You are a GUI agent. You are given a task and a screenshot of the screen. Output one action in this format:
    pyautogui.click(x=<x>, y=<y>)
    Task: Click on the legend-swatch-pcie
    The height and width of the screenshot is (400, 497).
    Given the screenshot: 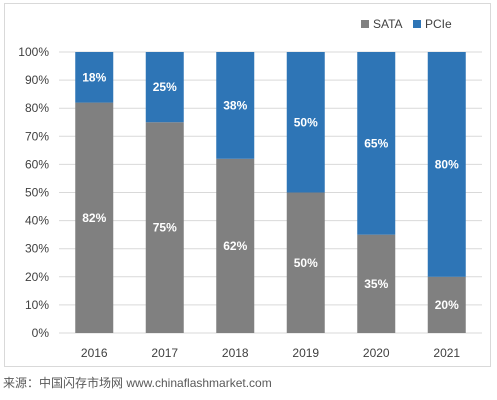 What is the action you would take?
    pyautogui.click(x=417, y=24)
    